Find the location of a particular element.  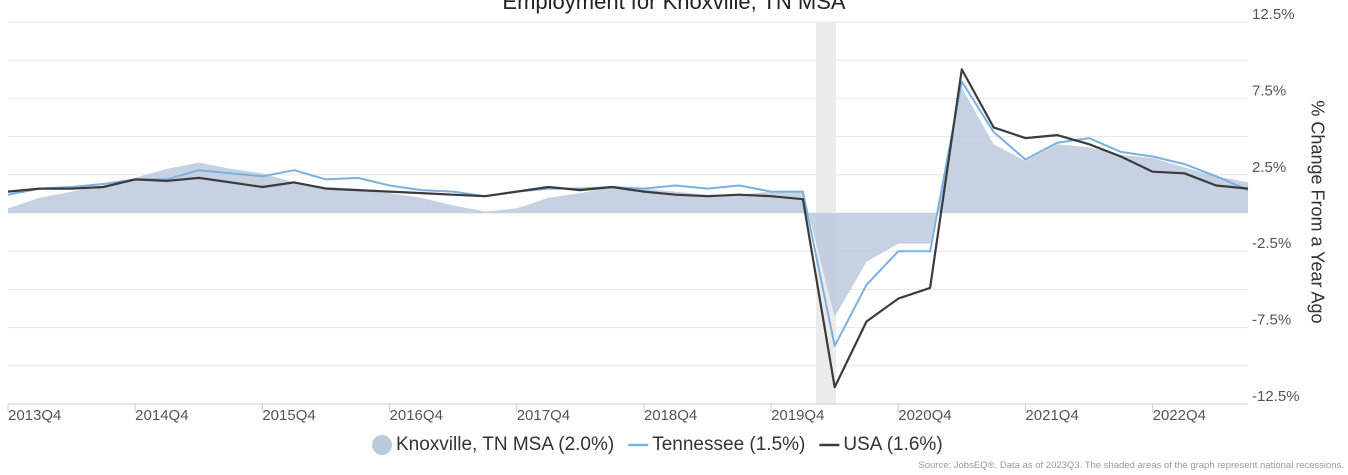

legend-label: Tennessee (1.5%) is located at coordinates (728, 444).